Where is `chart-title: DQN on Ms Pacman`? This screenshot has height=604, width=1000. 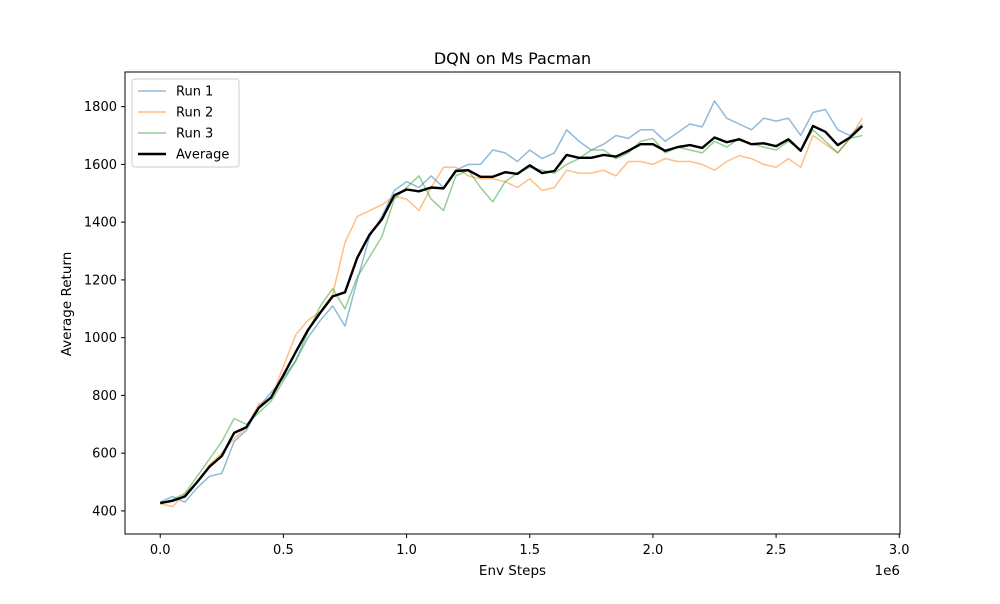 chart-title: DQN on Ms Pacman is located at coordinates (512, 58).